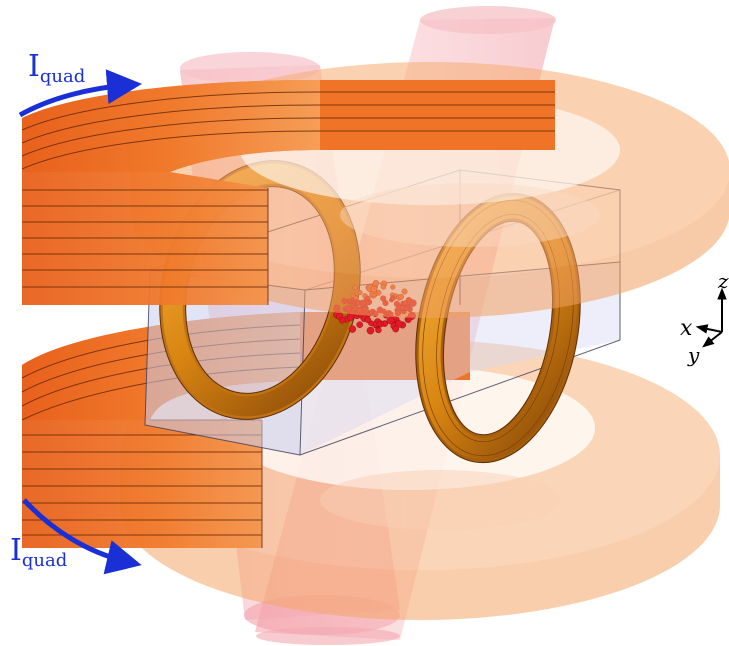  I want to click on x-axis-arrow, so click(709, 329).